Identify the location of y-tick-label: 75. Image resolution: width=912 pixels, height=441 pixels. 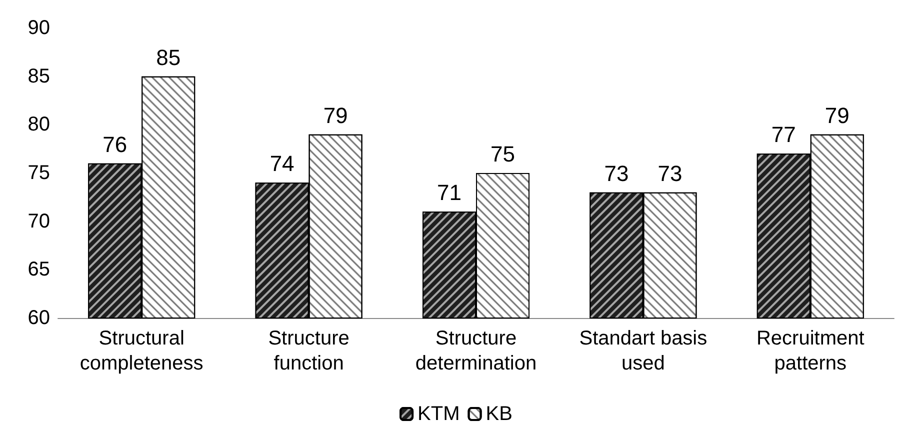
(39, 173).